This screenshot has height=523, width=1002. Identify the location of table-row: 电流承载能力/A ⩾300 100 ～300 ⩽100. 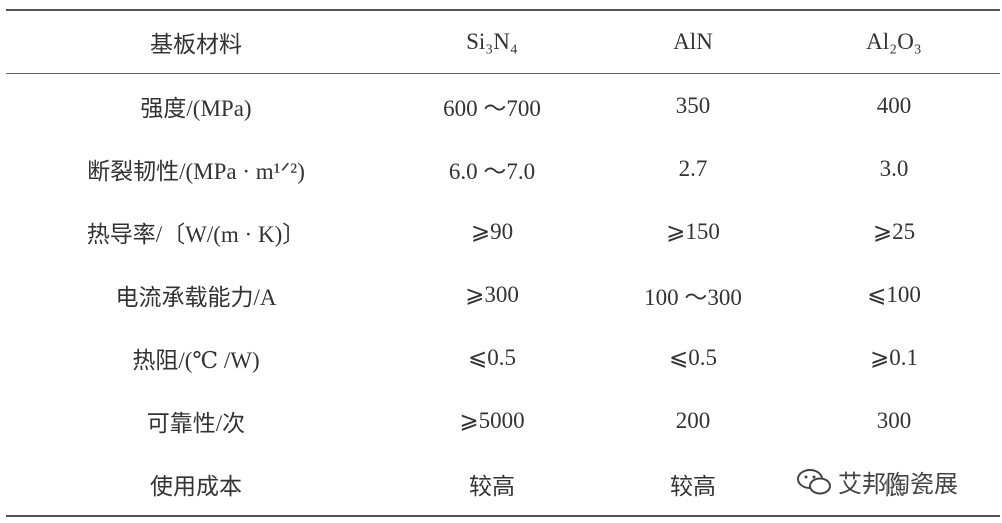
(503, 294).